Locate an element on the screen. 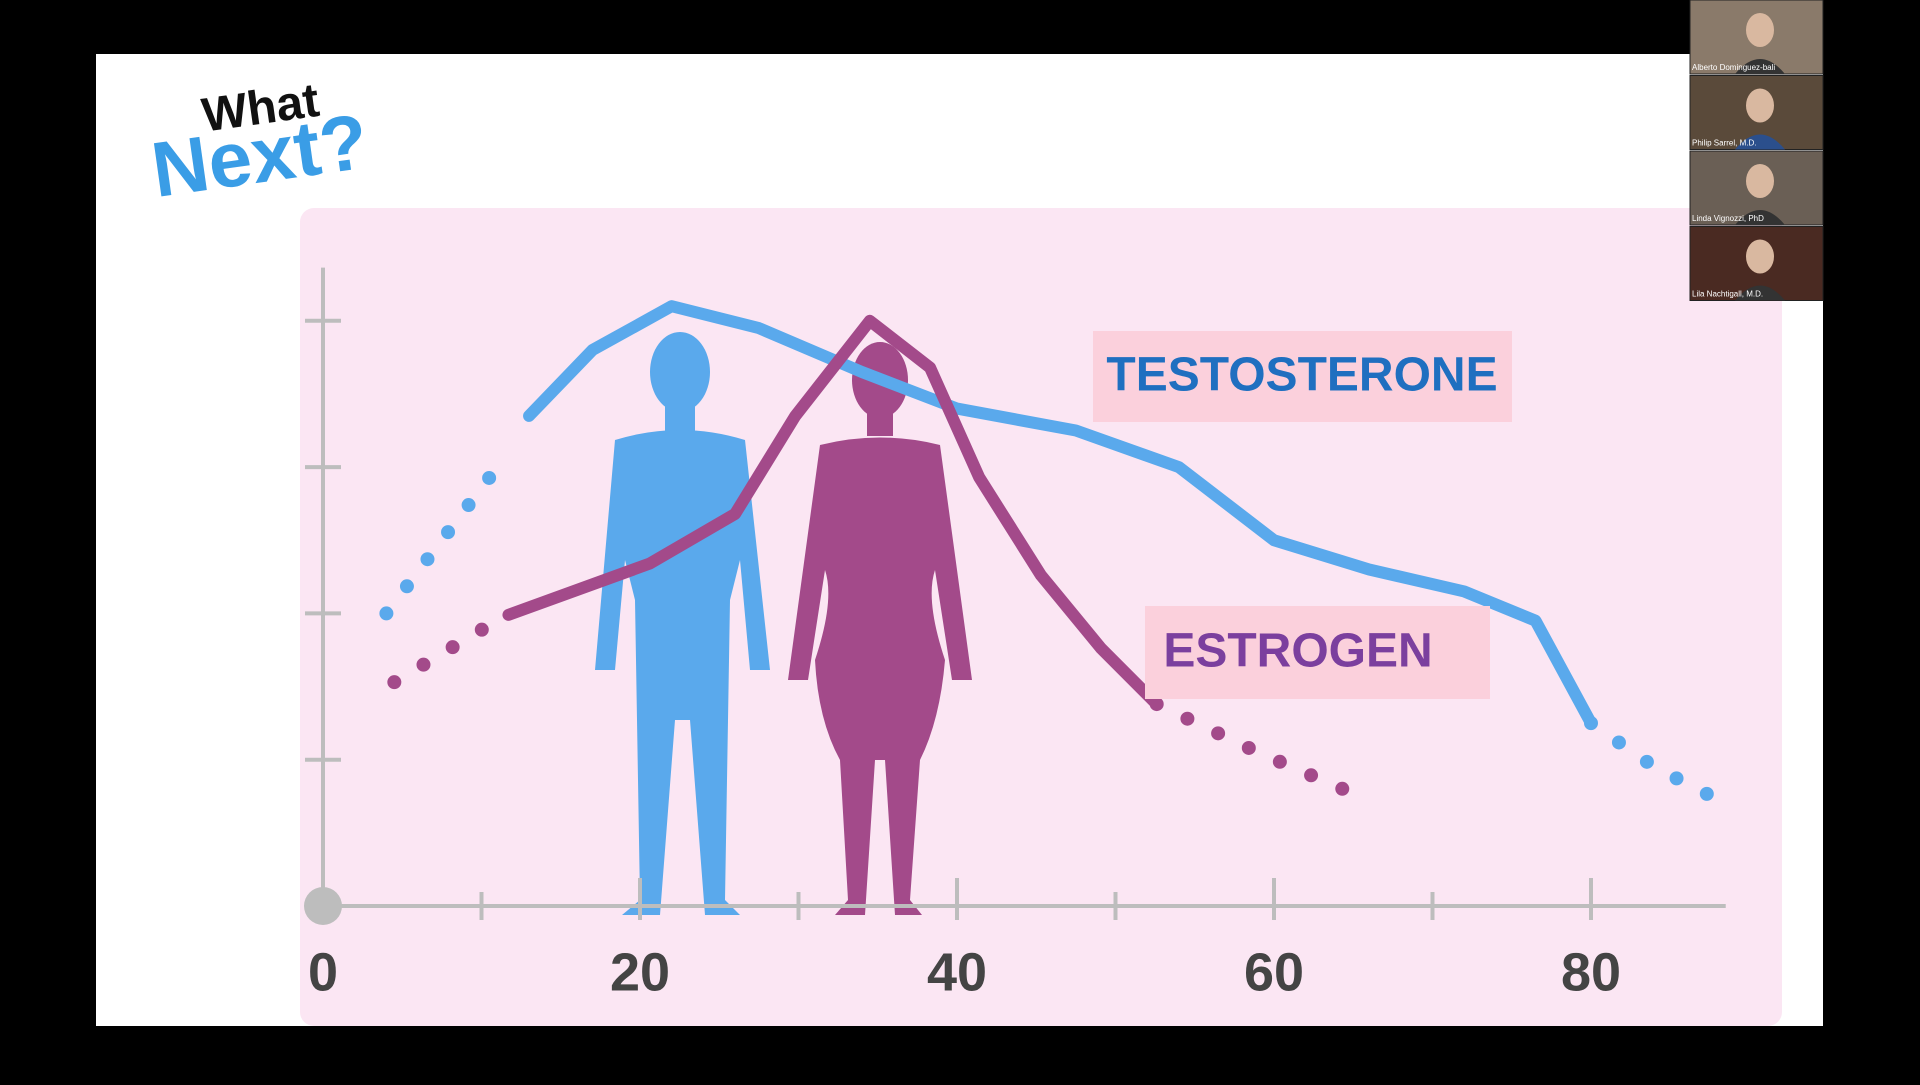 This screenshot has width=1920, height=1085. participant-name: Linda Vignozzi, PhD is located at coordinates (1728, 218).